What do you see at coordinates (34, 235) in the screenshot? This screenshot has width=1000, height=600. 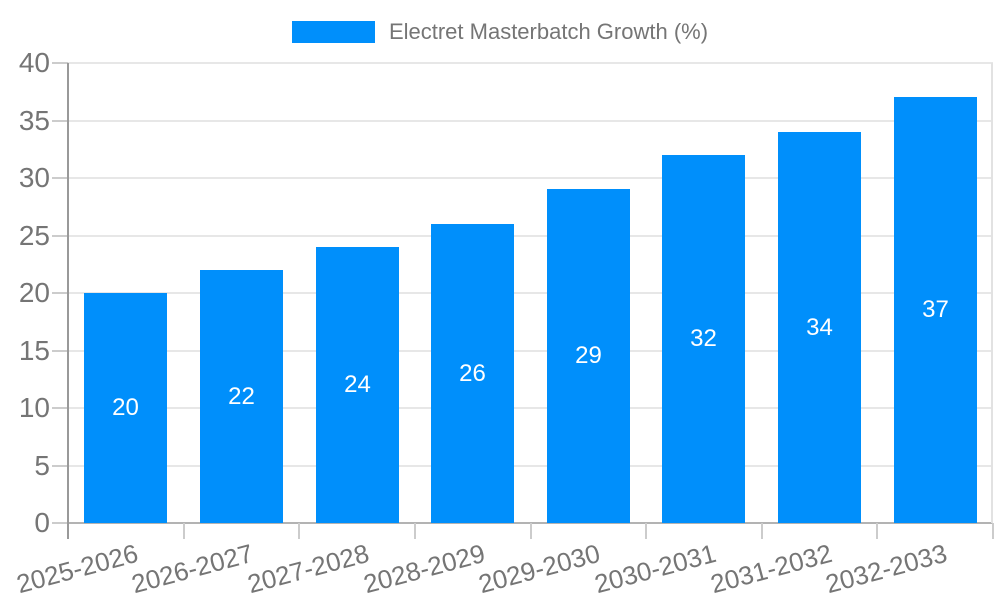 I see `y-axis-tick-label: 25` at bounding box center [34, 235].